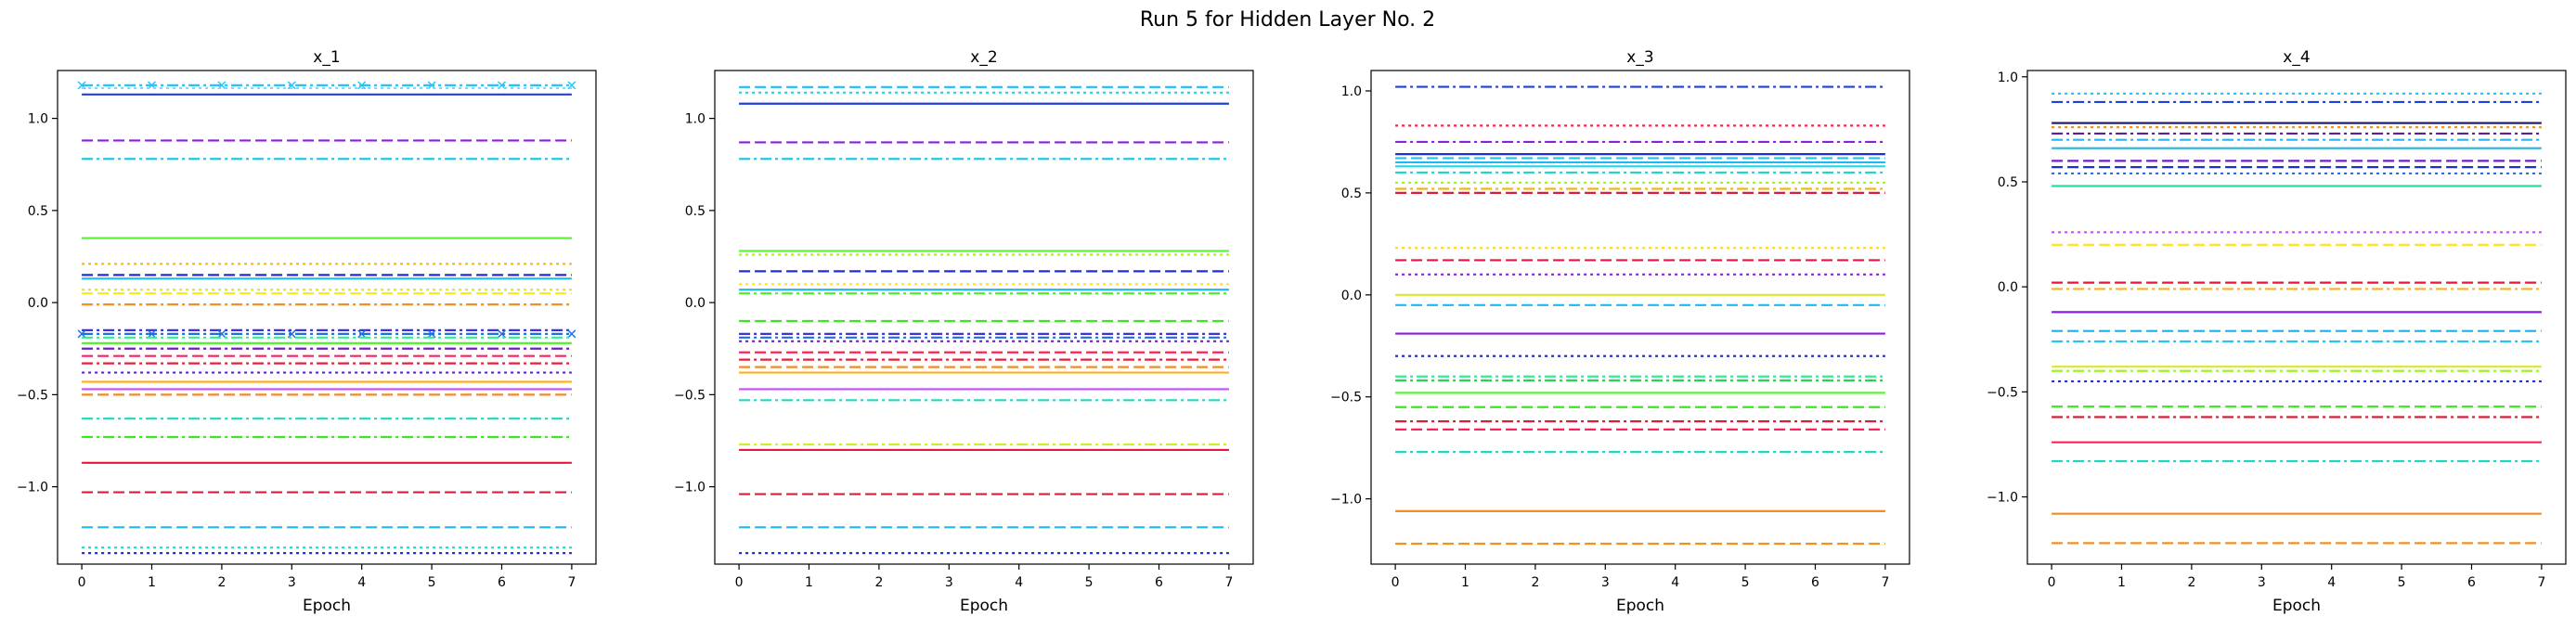 The width and height of the screenshot is (2576, 617). Describe the element at coordinates (2296, 57) in the screenshot. I see `subplot-title: x_4` at that location.